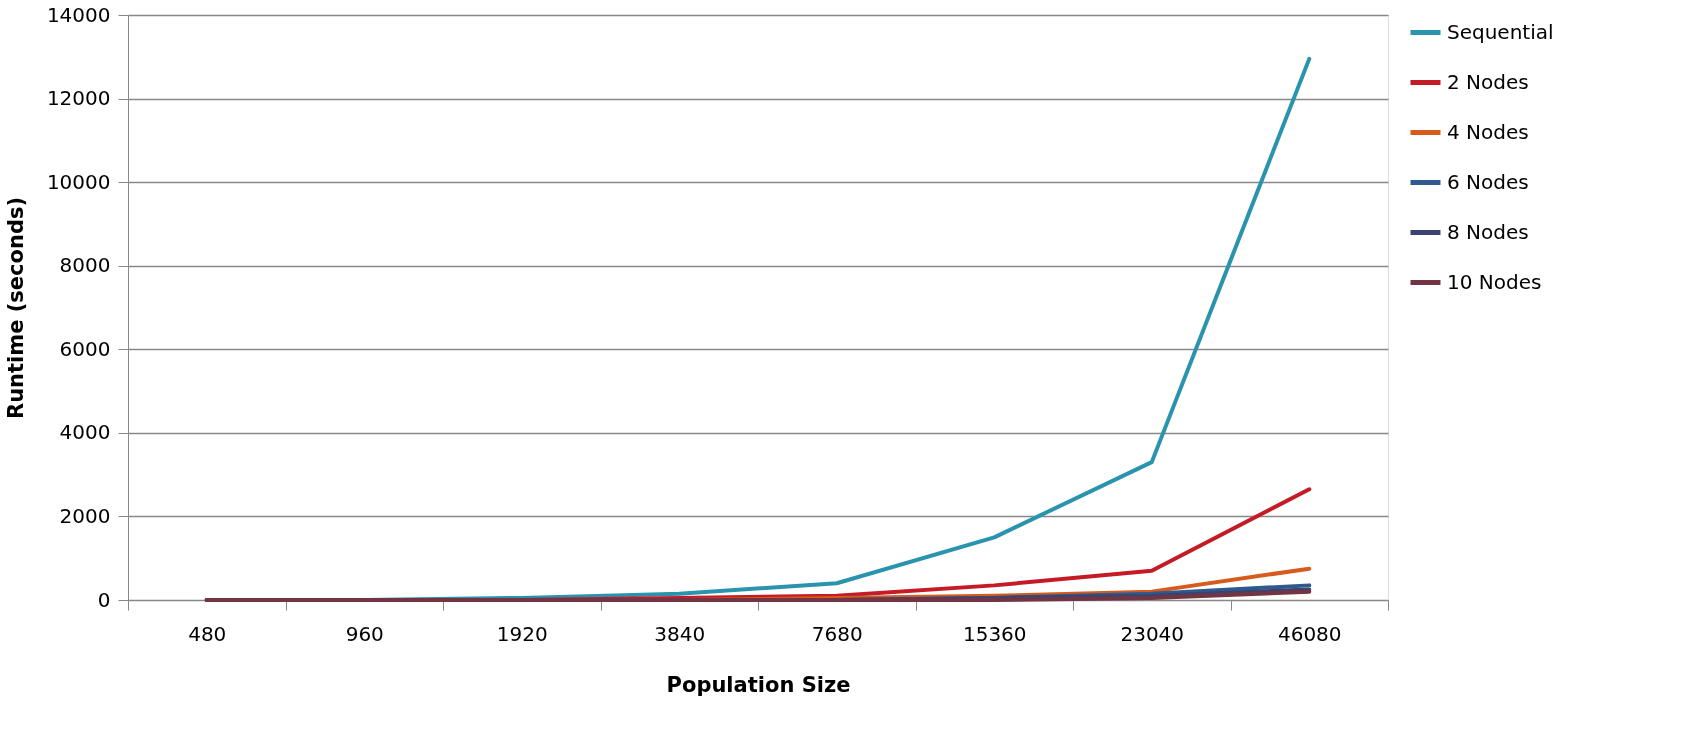  What do you see at coordinates (104, 599) in the screenshot?
I see `y-tick-label: 0` at bounding box center [104, 599].